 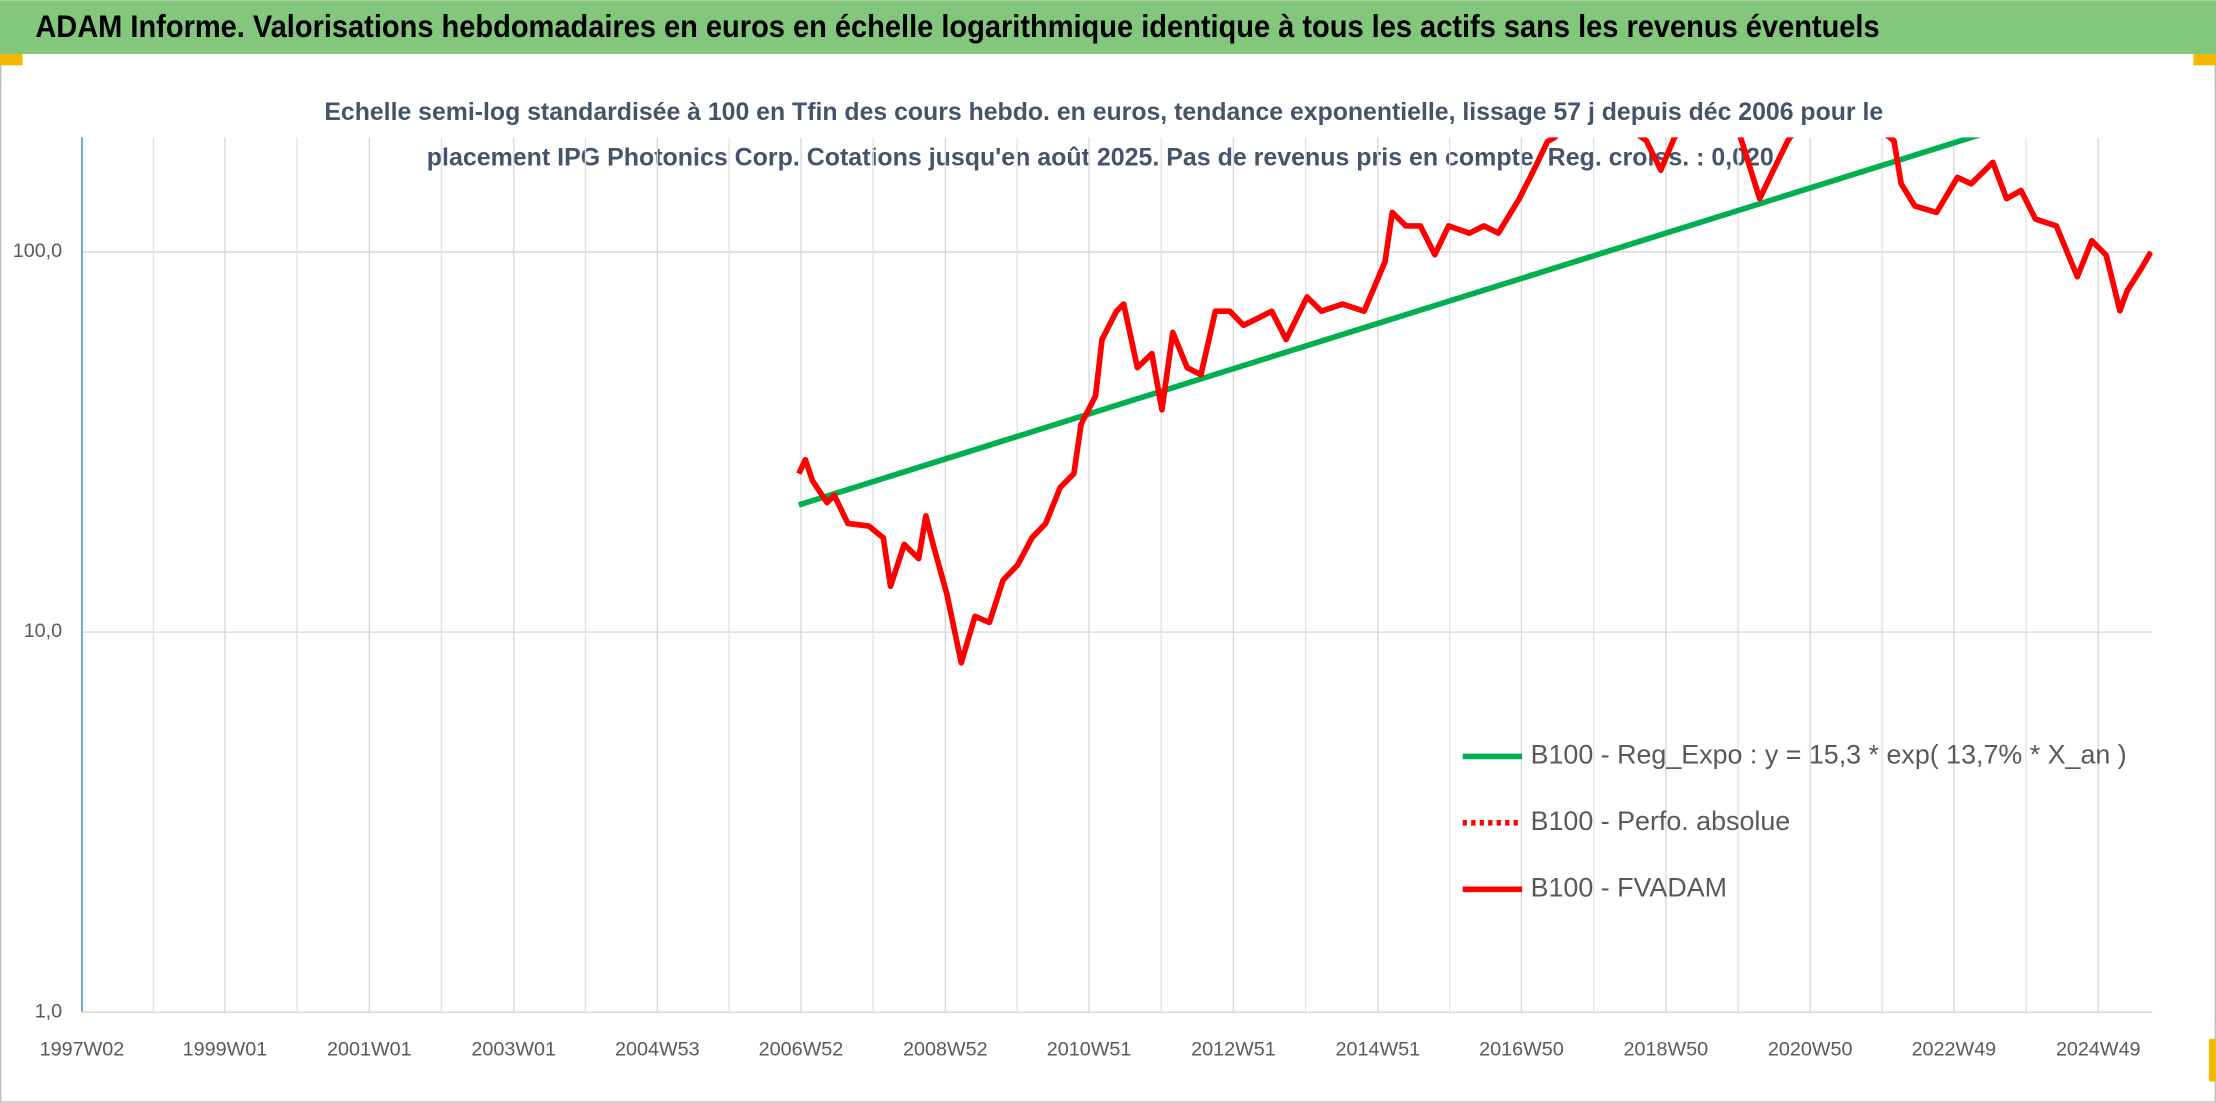 What do you see at coordinates (82, 1050) in the screenshot?
I see `x-tick-label: 1997W02` at bounding box center [82, 1050].